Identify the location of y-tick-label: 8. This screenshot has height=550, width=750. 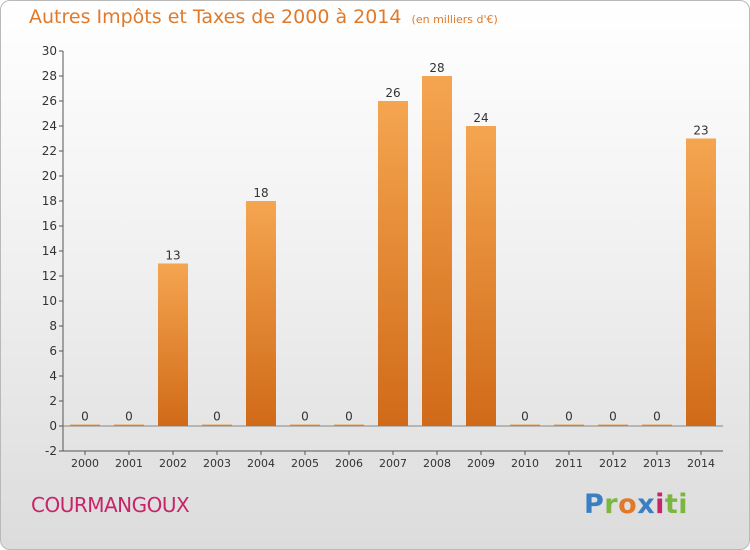
(53, 326).